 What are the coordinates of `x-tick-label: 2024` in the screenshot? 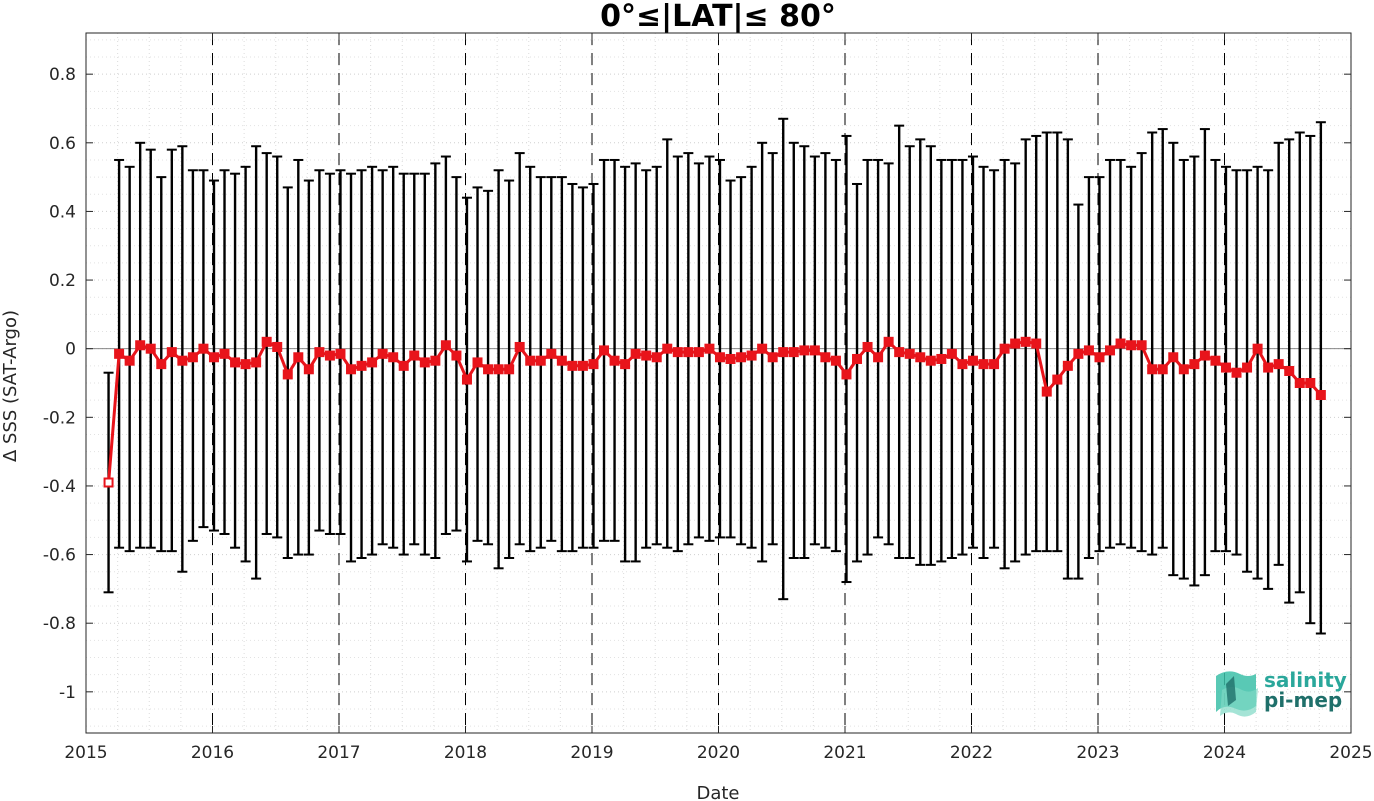 It's located at (1224, 753).